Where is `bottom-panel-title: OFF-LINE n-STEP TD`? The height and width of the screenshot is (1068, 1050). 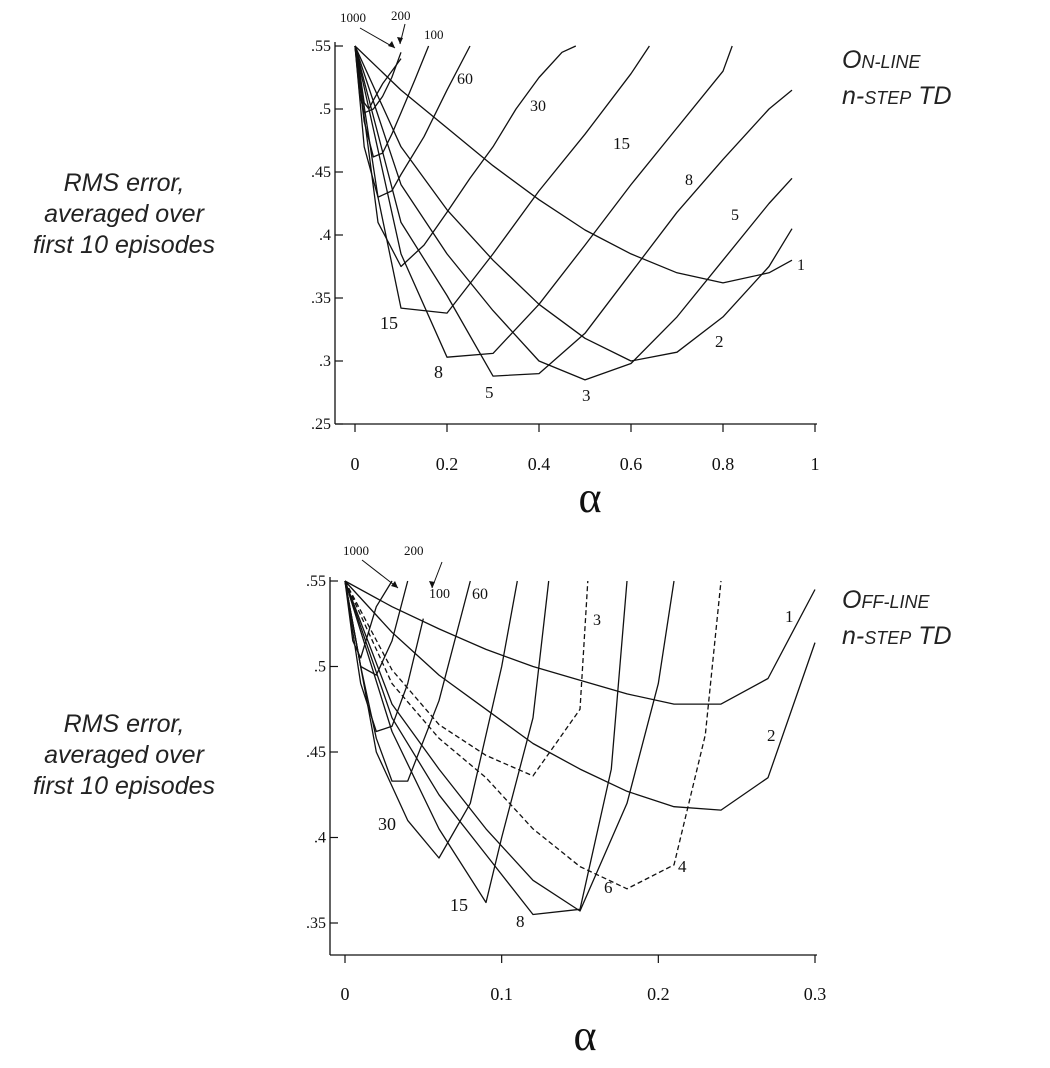
bottom-panel-title: OFF-LINE n-STEP TD is located at coordinates (897, 620).